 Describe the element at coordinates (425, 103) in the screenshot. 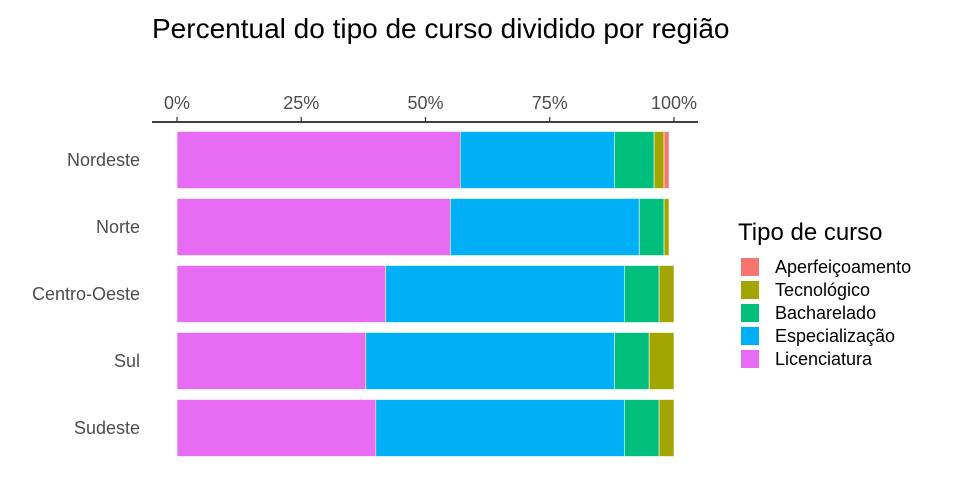

I see `x-tick-label: 50%` at that location.